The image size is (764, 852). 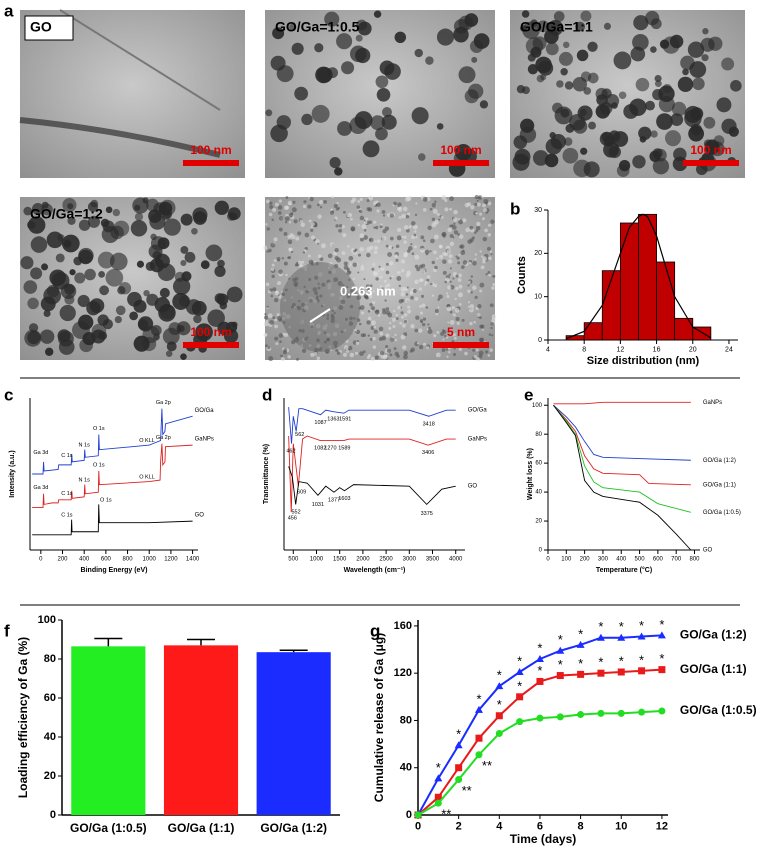 I want to click on y-axis-label: Loading efficiency of Ga (%), so click(x=23, y=717).